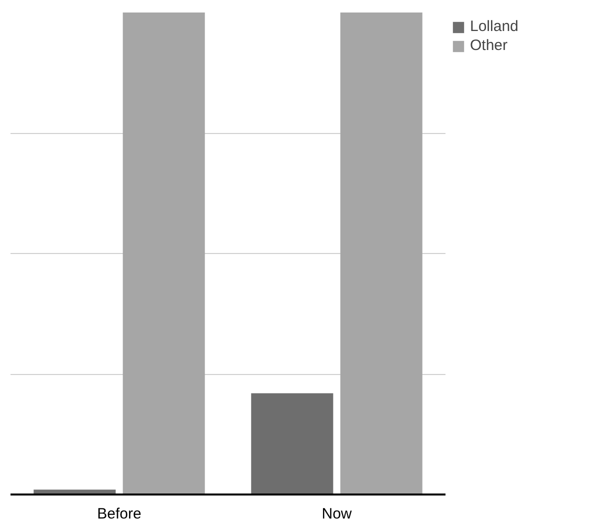  What do you see at coordinates (119, 514) in the screenshot?
I see `x-tick-label: Before` at bounding box center [119, 514].